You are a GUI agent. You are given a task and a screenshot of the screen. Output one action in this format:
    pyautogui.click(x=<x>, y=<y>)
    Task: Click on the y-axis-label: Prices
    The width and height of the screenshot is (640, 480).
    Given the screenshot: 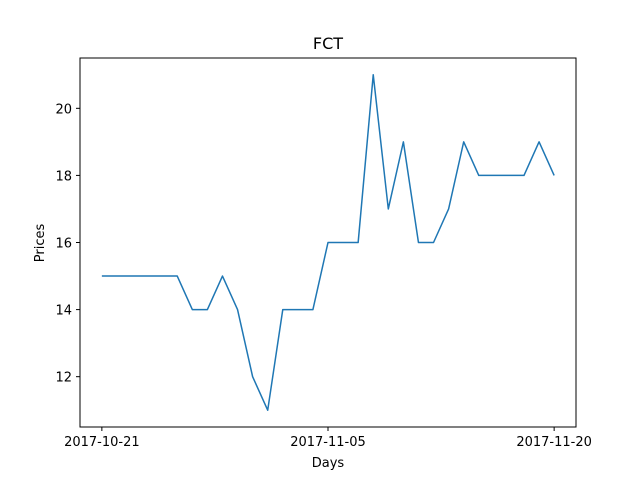 What is the action you would take?
    pyautogui.click(x=40, y=243)
    